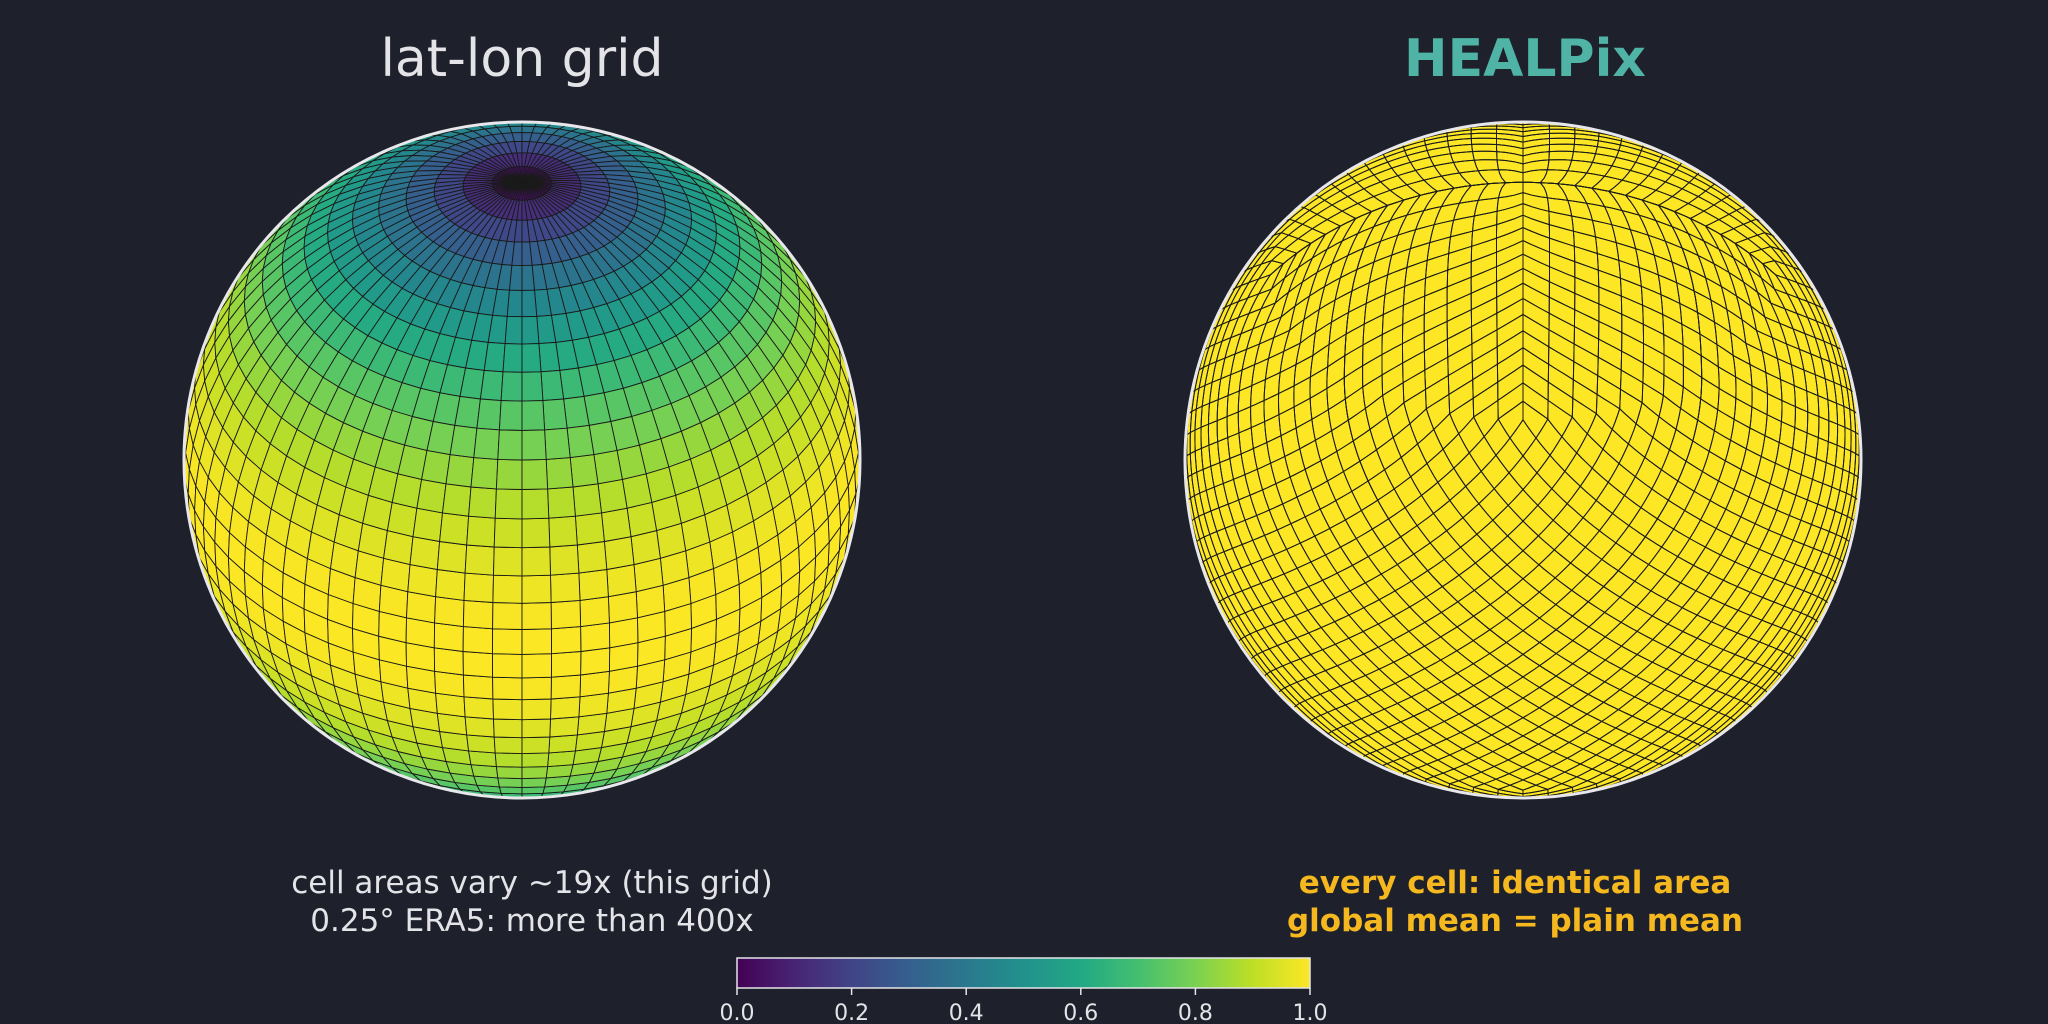  I want to click on left-caption-line-1: cell areas vary ~19x (this grid), so click(532, 883).